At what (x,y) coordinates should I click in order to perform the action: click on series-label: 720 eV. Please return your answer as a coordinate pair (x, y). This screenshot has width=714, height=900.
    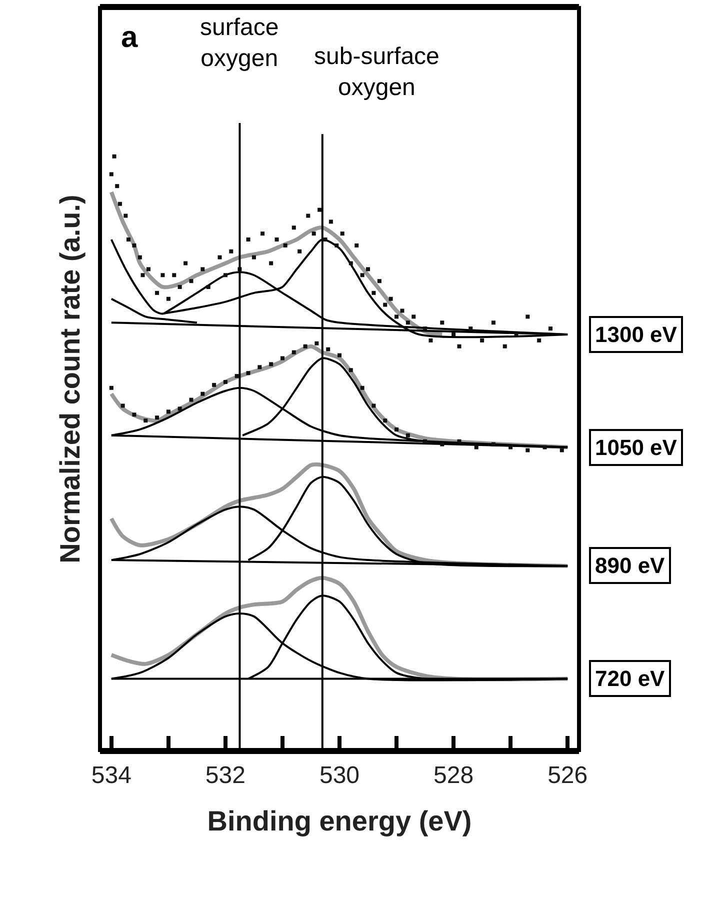
    Looking at the image, I should click on (630, 678).